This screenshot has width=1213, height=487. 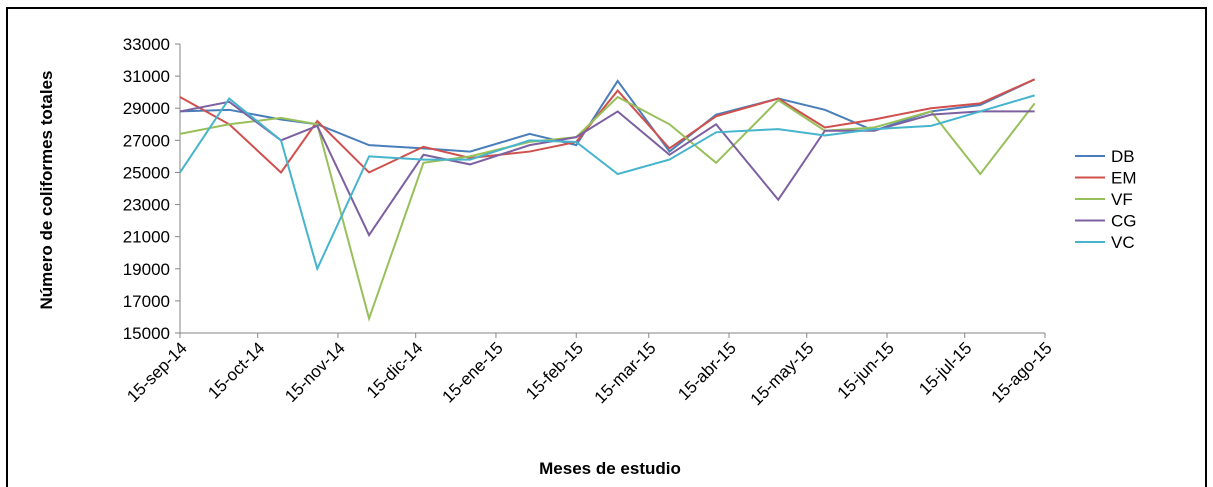 I want to click on x-tick-label: 15-dic-14, so click(x=395, y=370).